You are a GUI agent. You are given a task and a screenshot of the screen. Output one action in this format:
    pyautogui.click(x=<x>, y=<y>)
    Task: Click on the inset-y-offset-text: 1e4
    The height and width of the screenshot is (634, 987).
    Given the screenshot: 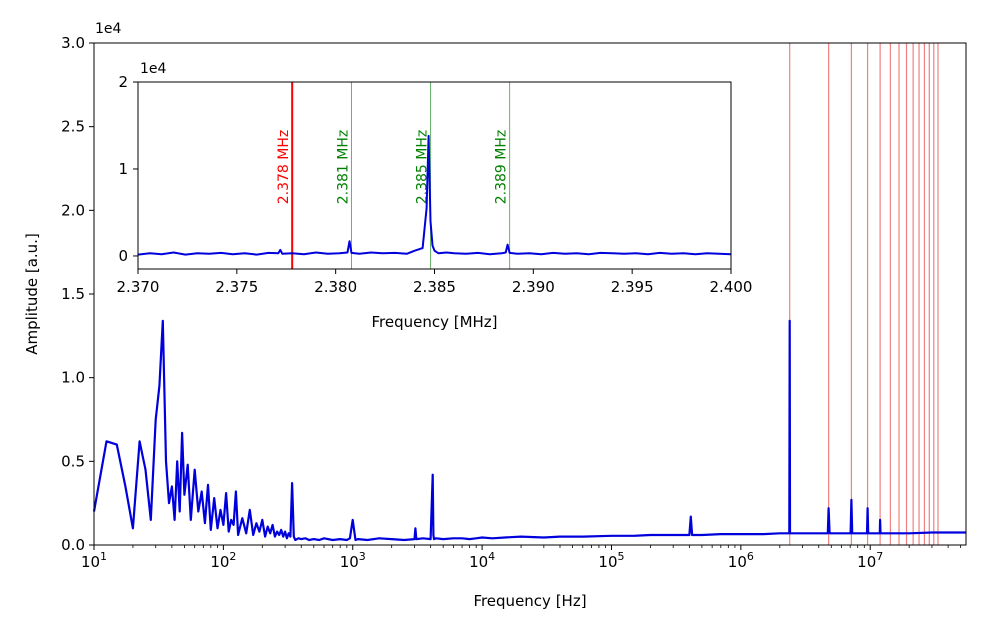 What is the action you would take?
    pyautogui.click(x=153, y=69)
    